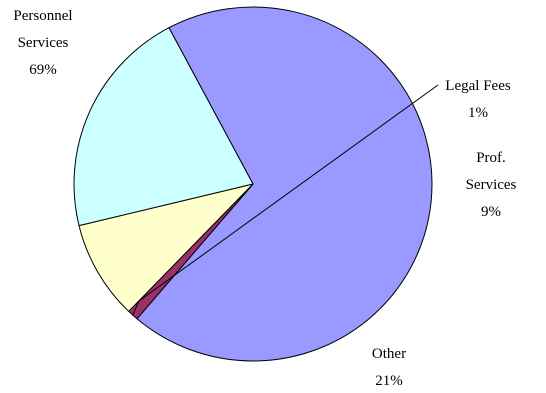 This screenshot has height=393, width=546. I want to click on slice-label-other: Other 21%, so click(389, 367).